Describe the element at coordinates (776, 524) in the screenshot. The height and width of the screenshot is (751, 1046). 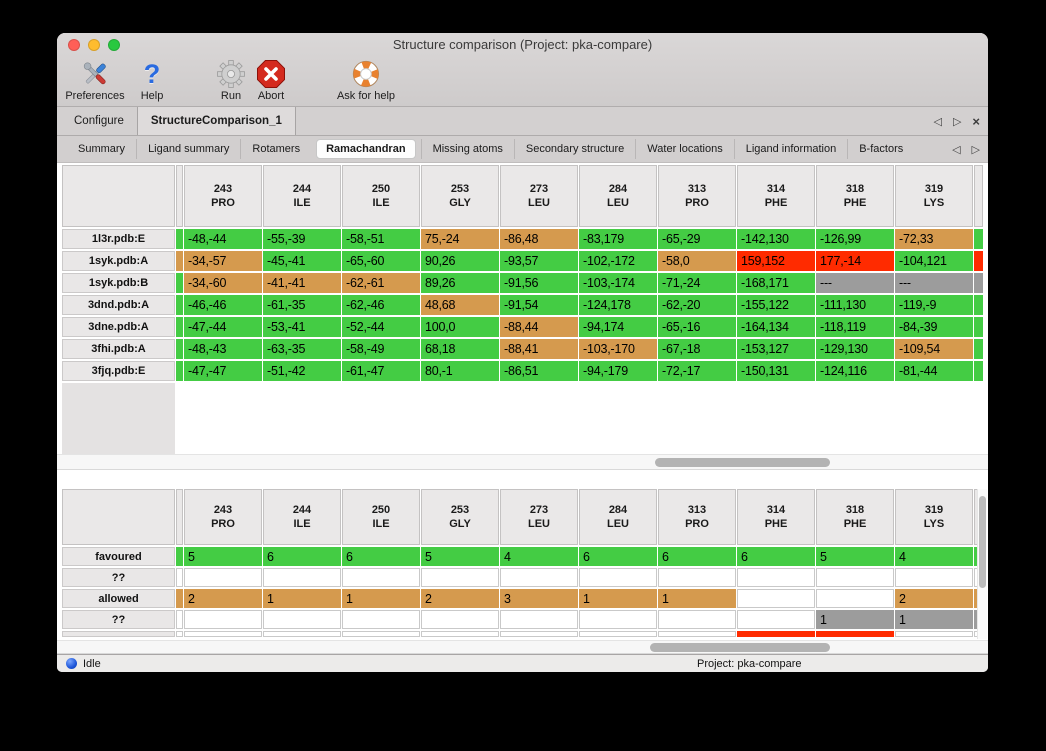
I see `residue-name: PHE` at that location.